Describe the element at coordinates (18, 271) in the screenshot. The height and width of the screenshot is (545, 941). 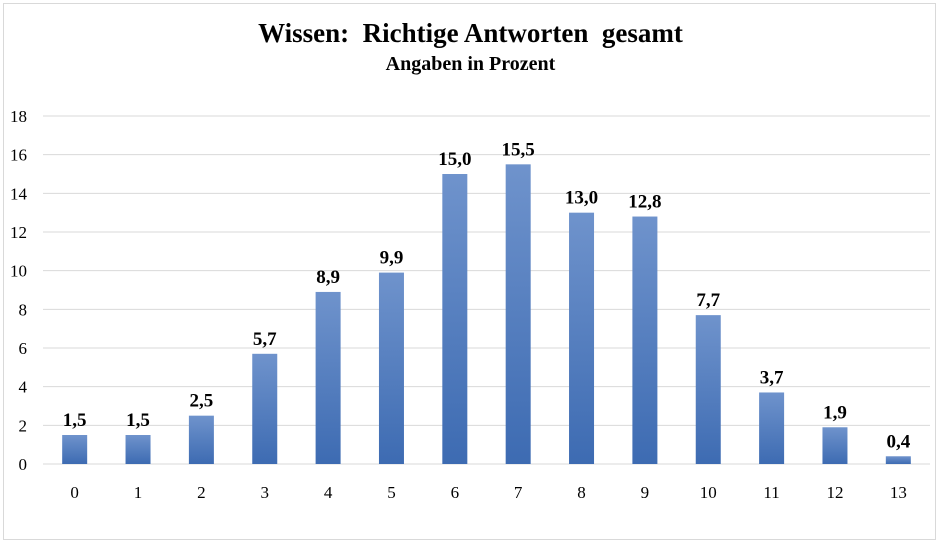
I see `y-tick-label: 10` at that location.